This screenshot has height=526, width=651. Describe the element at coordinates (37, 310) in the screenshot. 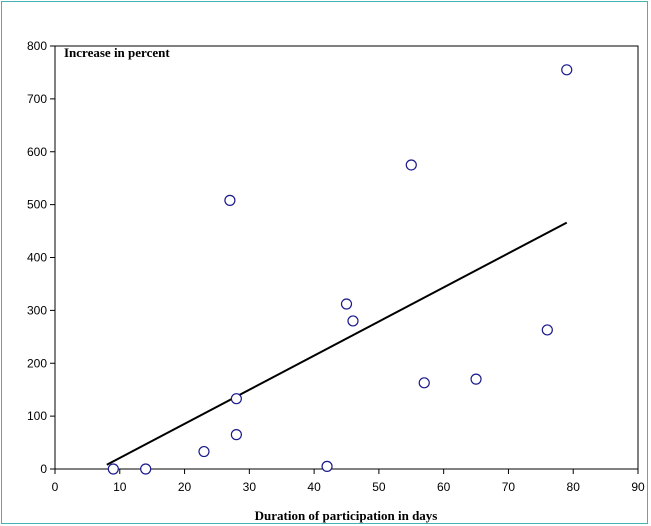

I see `y-tick-label: 300` at that location.